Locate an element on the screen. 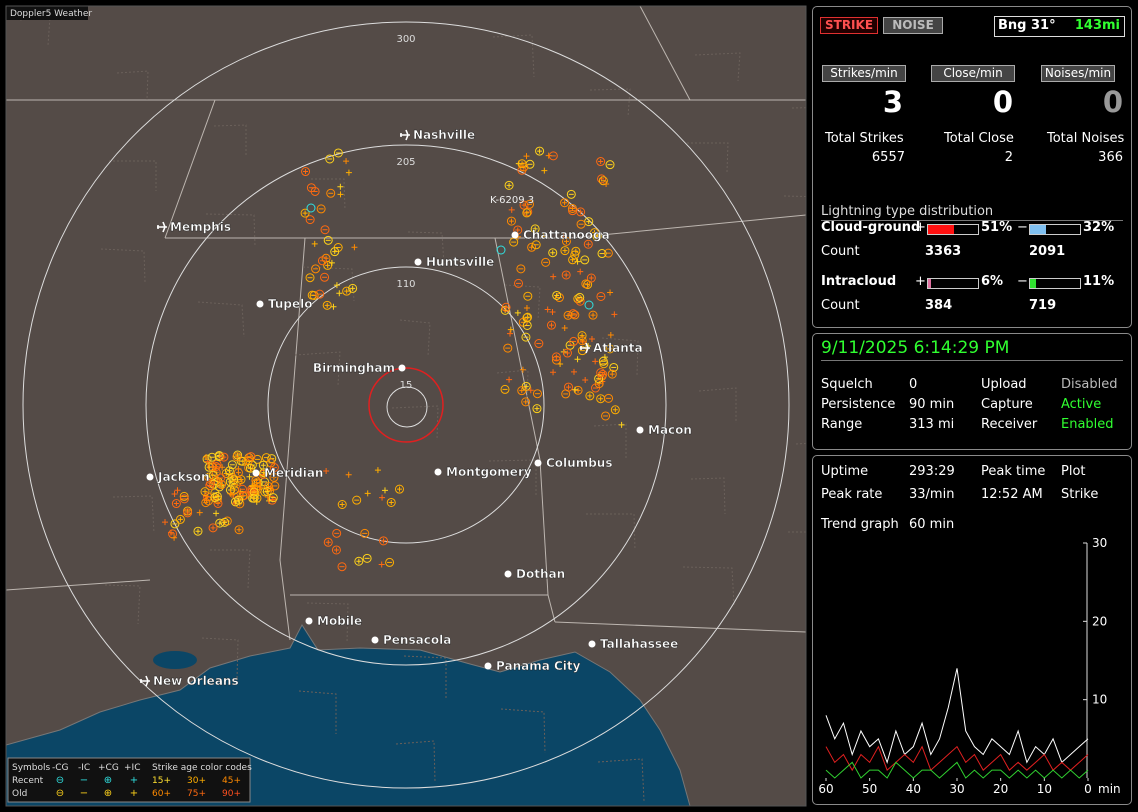 The height and width of the screenshot is (812, 1138). legend-text: Symbols is located at coordinates (31, 768).